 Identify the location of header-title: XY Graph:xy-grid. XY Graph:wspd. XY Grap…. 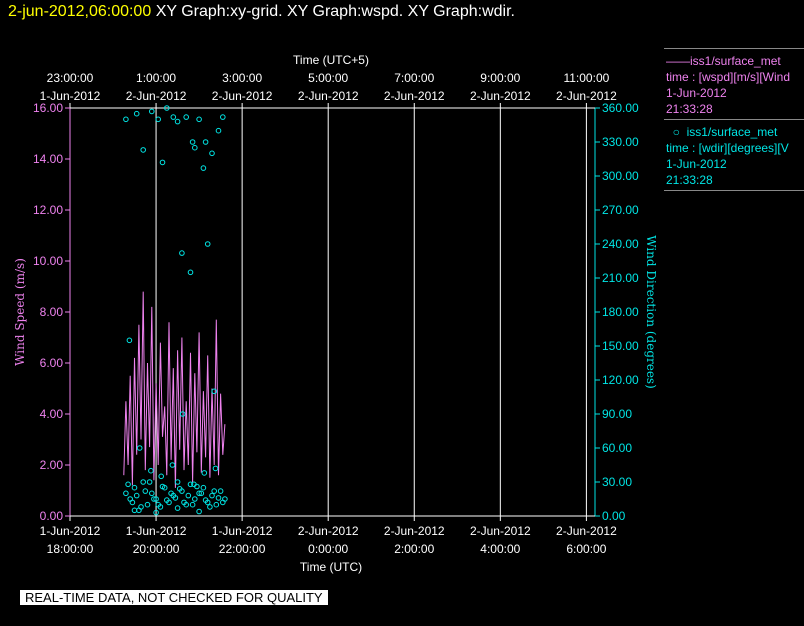
(335, 11).